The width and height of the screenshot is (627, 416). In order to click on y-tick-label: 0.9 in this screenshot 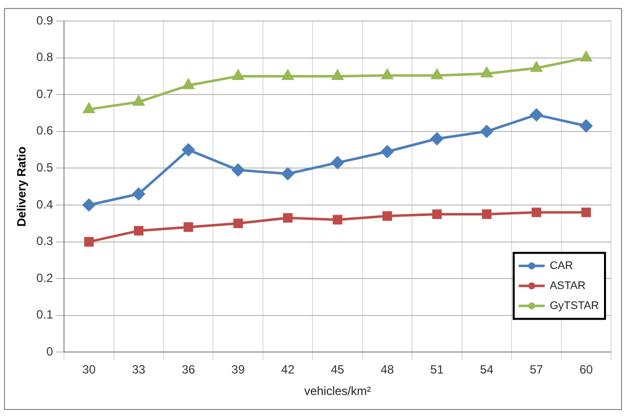, I will do `click(45, 20)`.